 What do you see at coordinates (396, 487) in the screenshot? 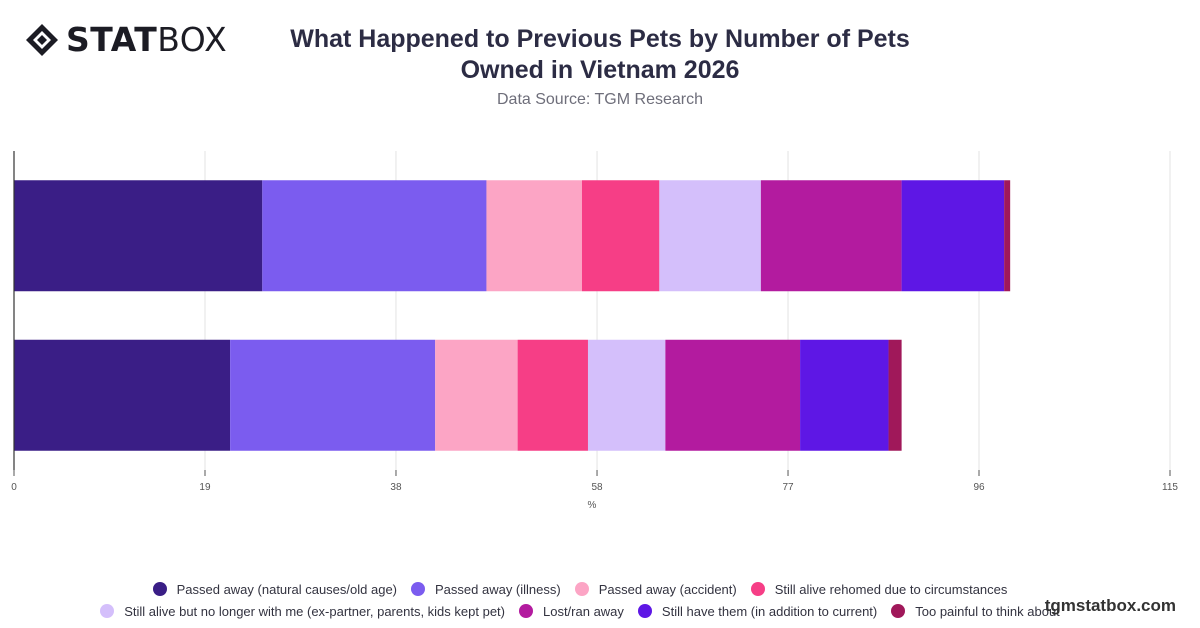
I see `x-tick-label: 38` at bounding box center [396, 487].